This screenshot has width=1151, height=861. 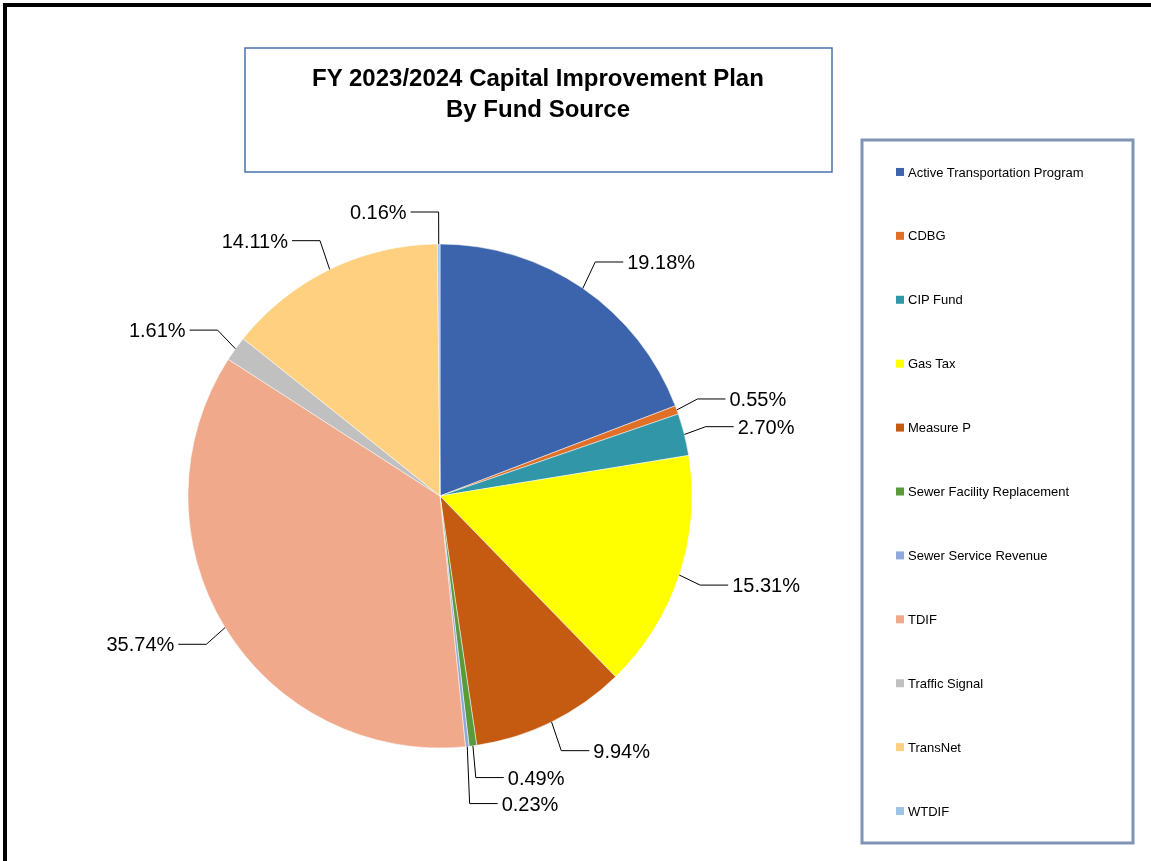 What do you see at coordinates (536, 777) in the screenshot?
I see `data-label: 0.49%` at bounding box center [536, 777].